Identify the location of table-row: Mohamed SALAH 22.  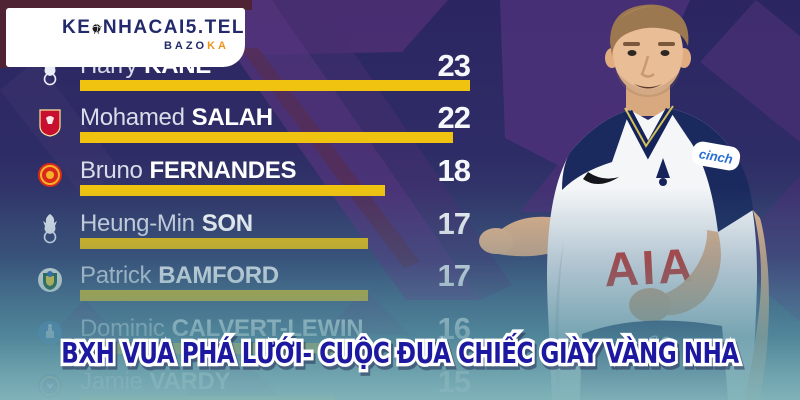
(253, 124).